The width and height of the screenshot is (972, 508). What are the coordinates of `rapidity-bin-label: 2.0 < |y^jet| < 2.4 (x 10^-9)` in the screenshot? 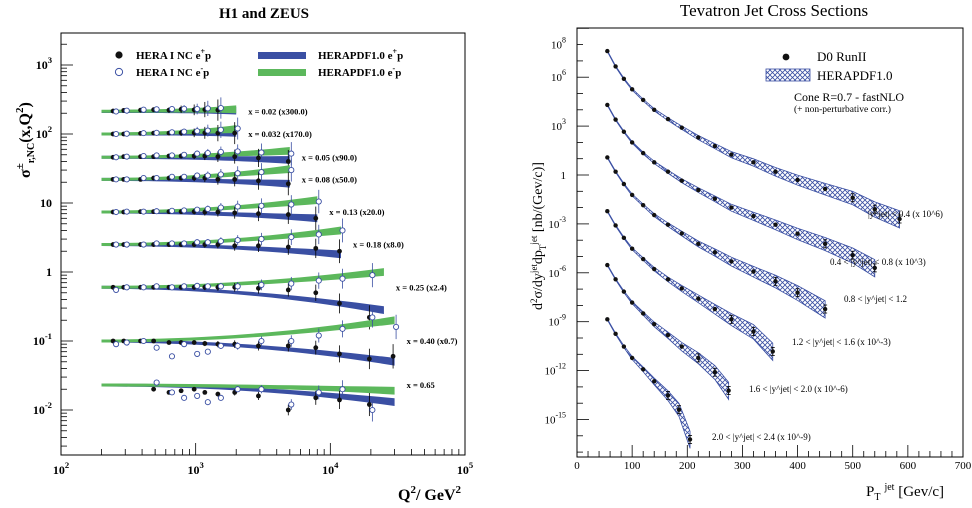 It's located at (761, 437).